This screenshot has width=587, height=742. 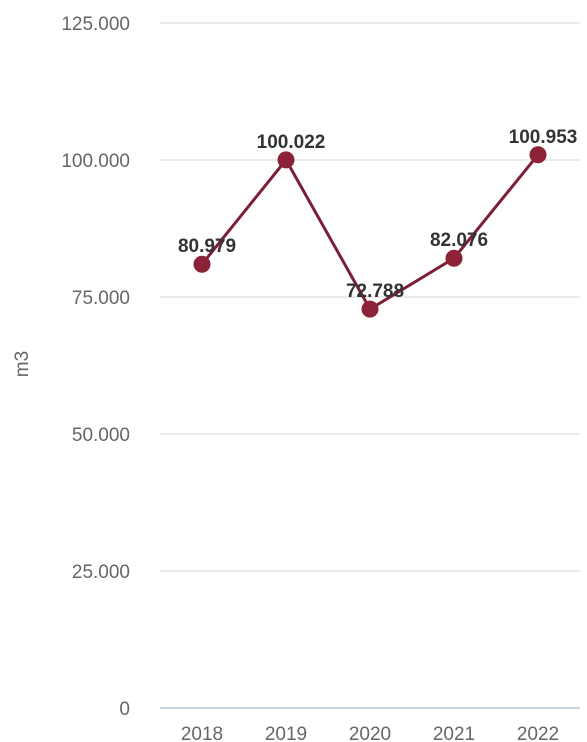 What do you see at coordinates (101, 435) in the screenshot?
I see `y-tick-label: 50.000` at bounding box center [101, 435].